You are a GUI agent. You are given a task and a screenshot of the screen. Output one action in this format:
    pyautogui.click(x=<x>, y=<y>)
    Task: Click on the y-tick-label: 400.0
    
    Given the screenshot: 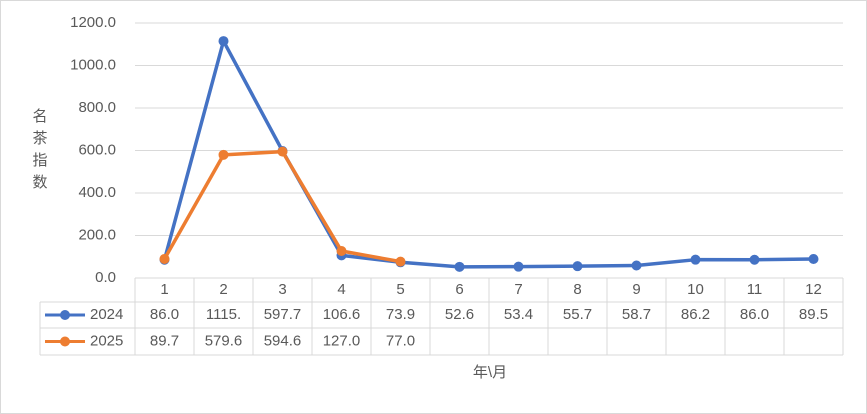 What is the action you would take?
    pyautogui.click(x=97, y=192)
    